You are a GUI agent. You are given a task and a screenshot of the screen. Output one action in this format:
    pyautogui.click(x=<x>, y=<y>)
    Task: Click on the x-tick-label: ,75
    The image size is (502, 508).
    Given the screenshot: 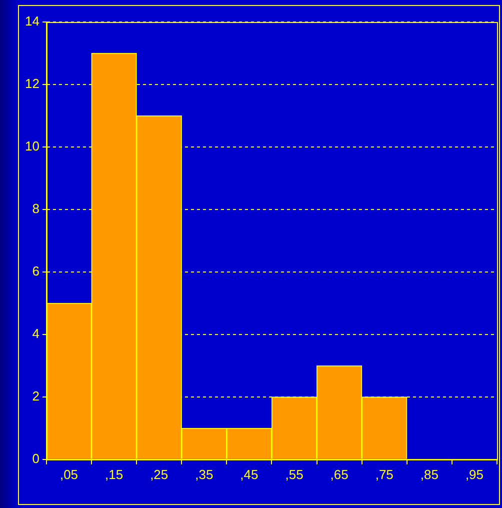 What is the action you would take?
    pyautogui.click(x=384, y=474)
    